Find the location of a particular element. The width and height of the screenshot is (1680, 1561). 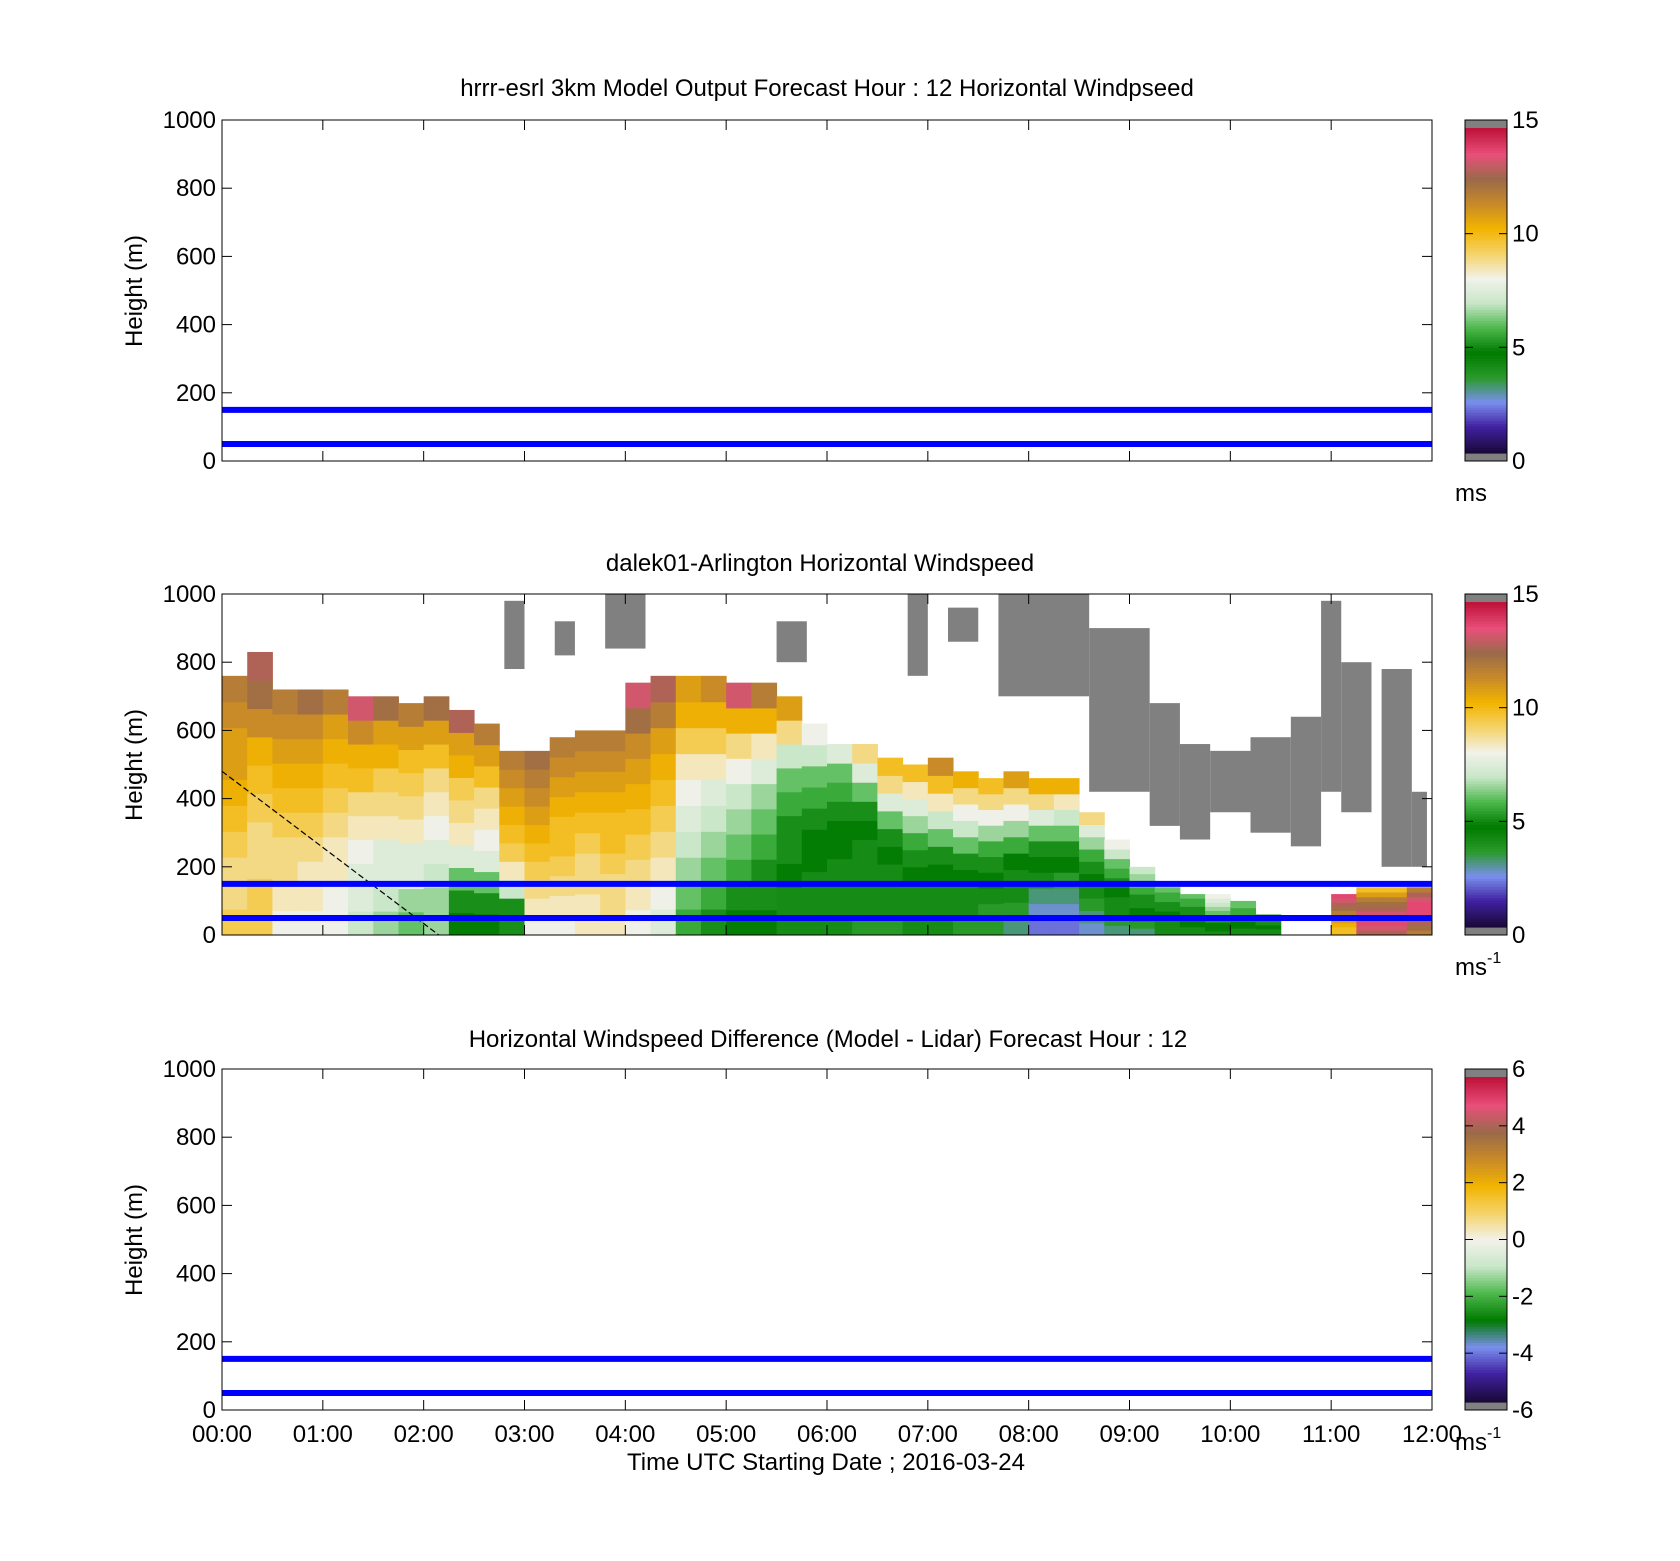

y-tick-label: 0 is located at coordinates (209, 935).